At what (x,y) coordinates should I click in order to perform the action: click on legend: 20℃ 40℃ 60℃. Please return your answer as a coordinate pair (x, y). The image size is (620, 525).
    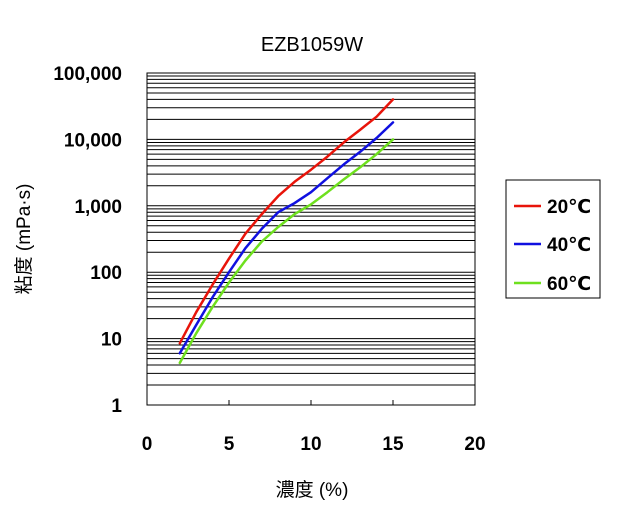
    Looking at the image, I should click on (553, 239).